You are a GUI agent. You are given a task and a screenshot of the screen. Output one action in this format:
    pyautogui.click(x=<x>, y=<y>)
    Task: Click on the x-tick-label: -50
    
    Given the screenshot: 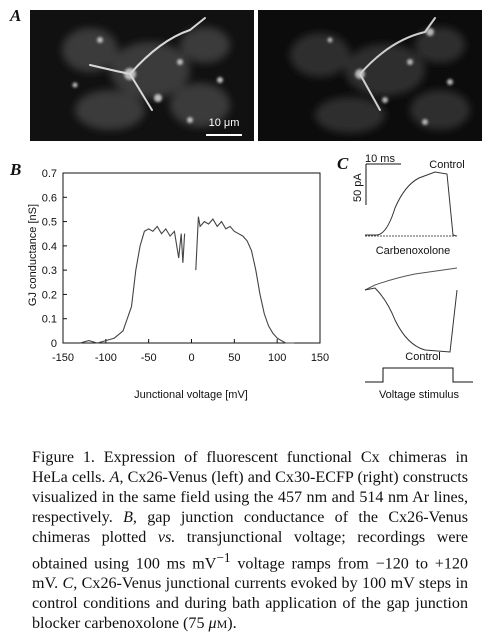 What is the action you would take?
    pyautogui.click(x=149, y=358)
    